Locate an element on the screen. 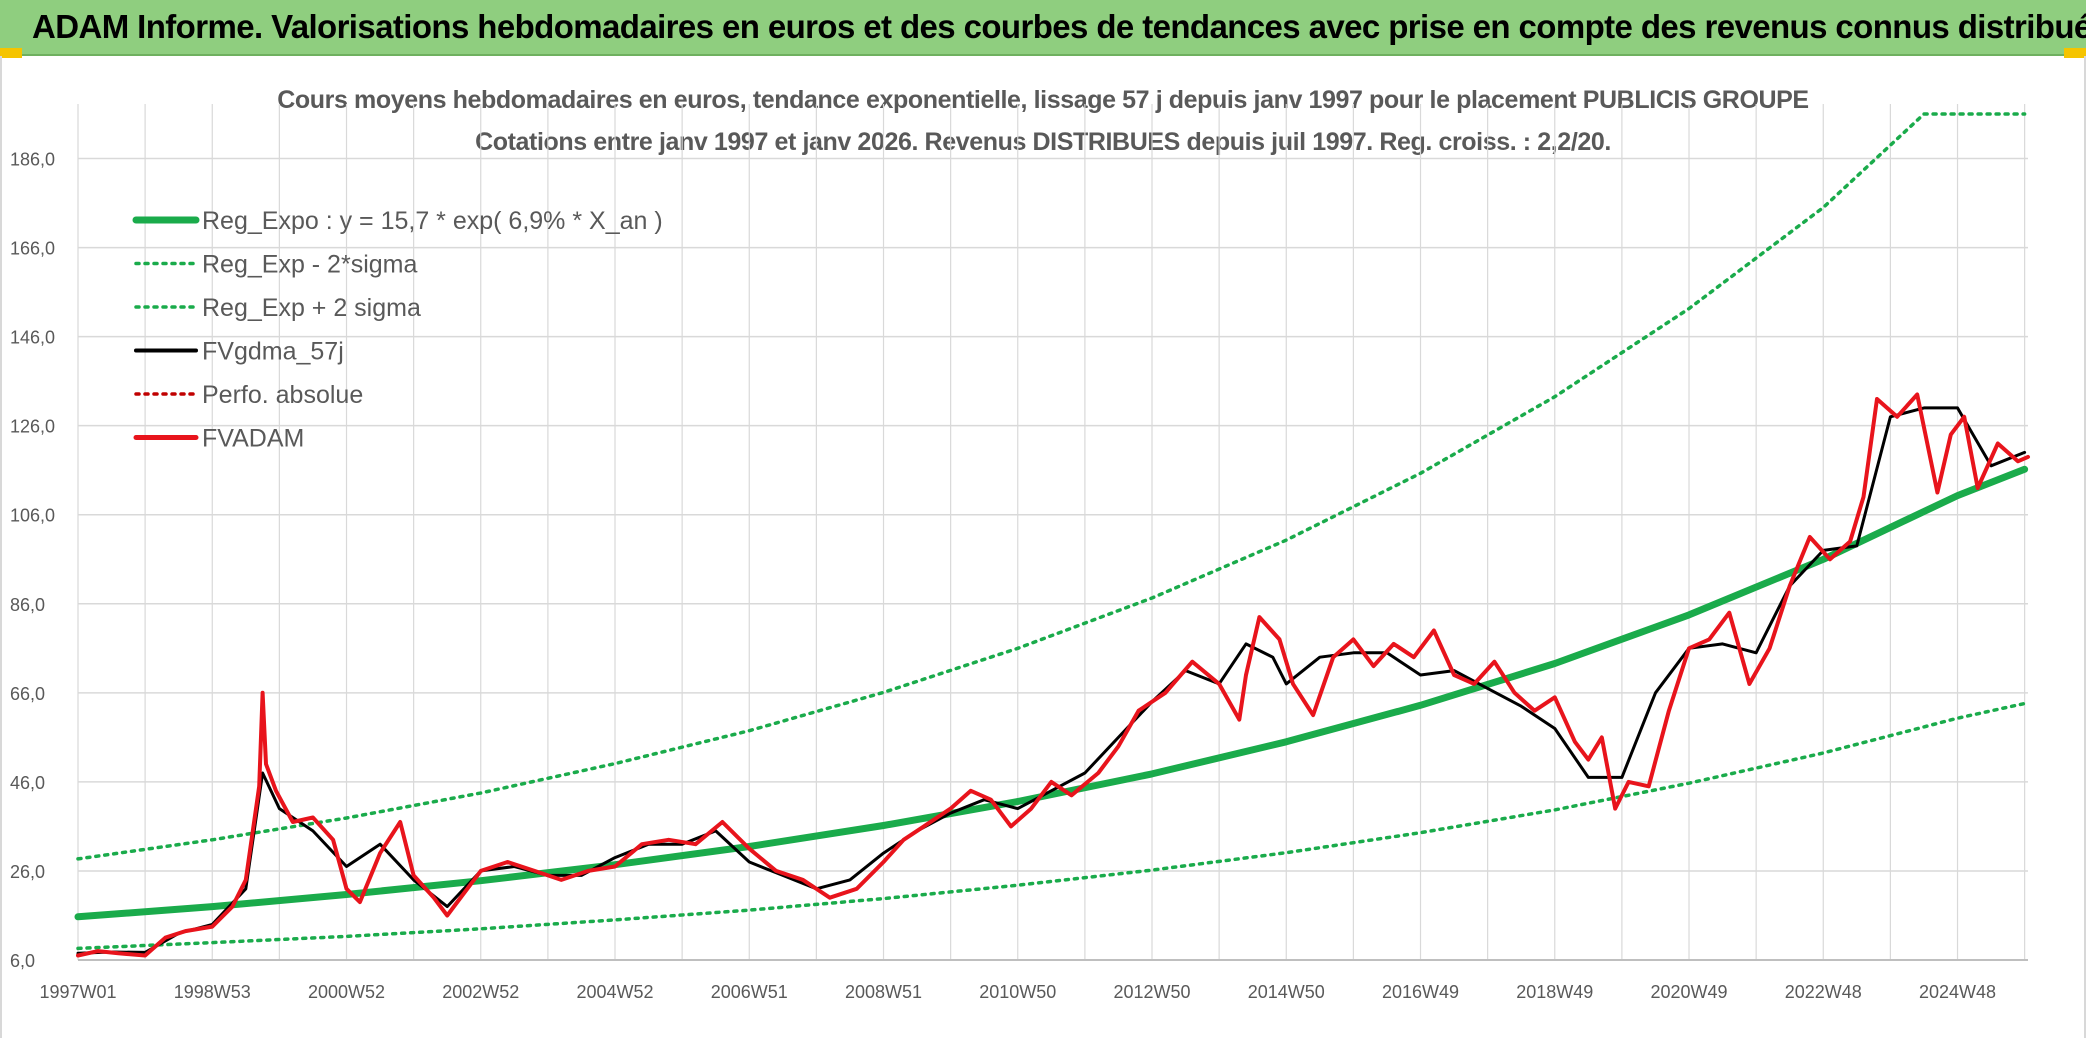  y-tick-label: 86,0 is located at coordinates (27, 605).